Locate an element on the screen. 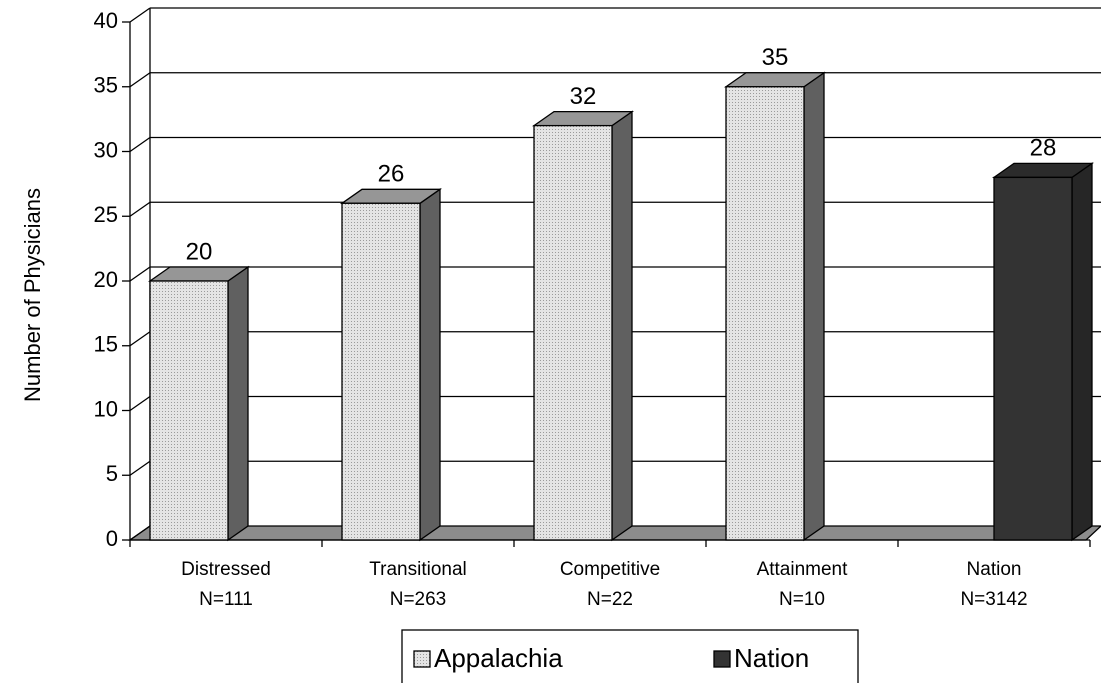 The width and height of the screenshot is (1101, 683). data-label: 32 is located at coordinates (583, 96).